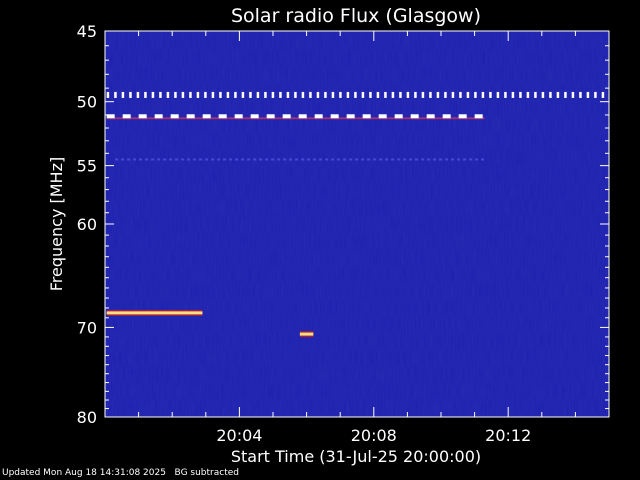 The height and width of the screenshot is (480, 640). I want to click on y-tick-label: 70, so click(87, 327).